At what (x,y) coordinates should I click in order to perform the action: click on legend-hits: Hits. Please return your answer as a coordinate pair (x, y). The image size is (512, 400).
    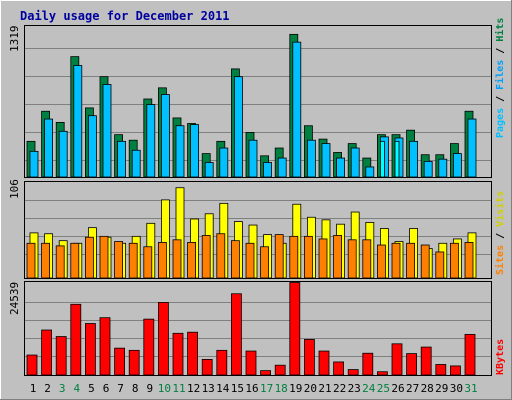
    Looking at the image, I should click on (500, 30).